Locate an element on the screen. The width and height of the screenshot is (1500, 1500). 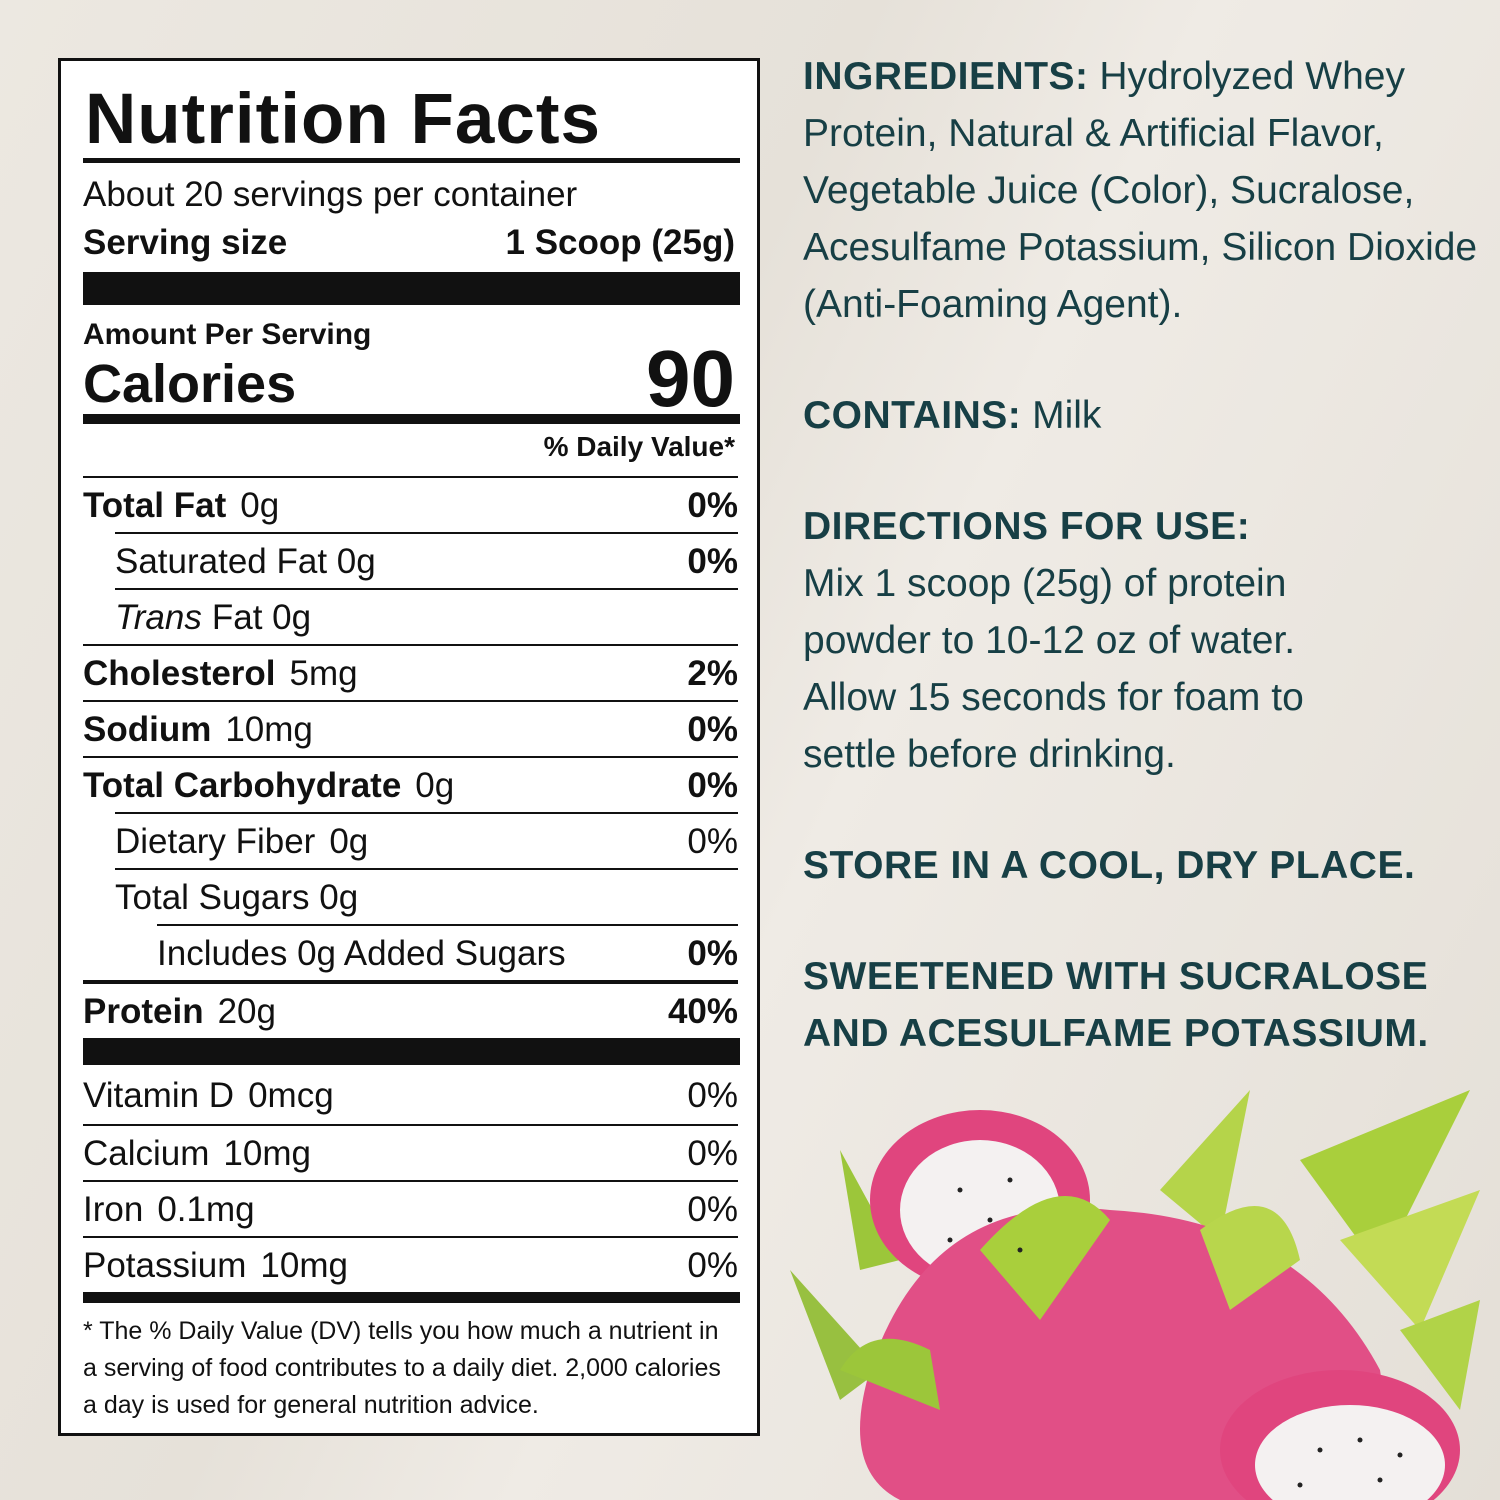
daily-value-header: % Daily Value* is located at coordinates (639, 446).